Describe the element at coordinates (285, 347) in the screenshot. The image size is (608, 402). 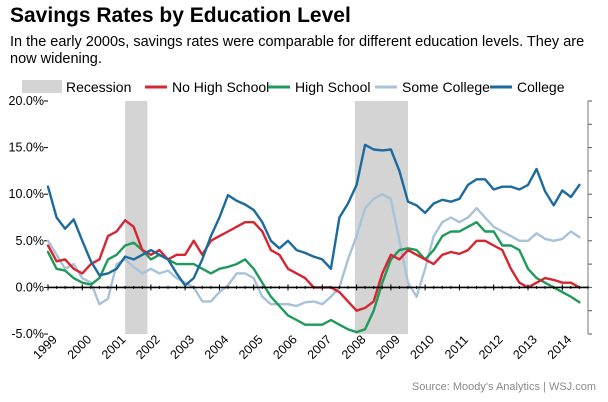
I see `x-tick-label: 2006` at that location.